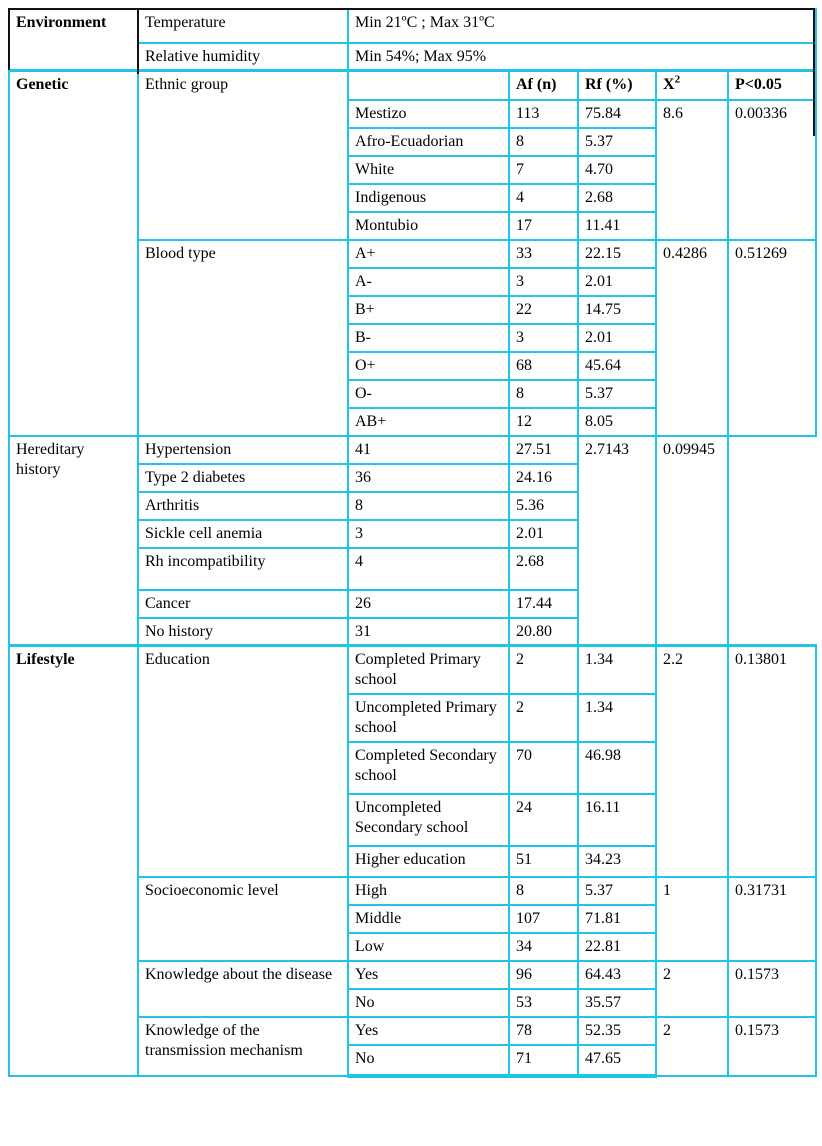 This screenshot has height=1146, width=822. Describe the element at coordinates (692, 169) in the screenshot. I see `group-chi-cell: 8.6` at that location.